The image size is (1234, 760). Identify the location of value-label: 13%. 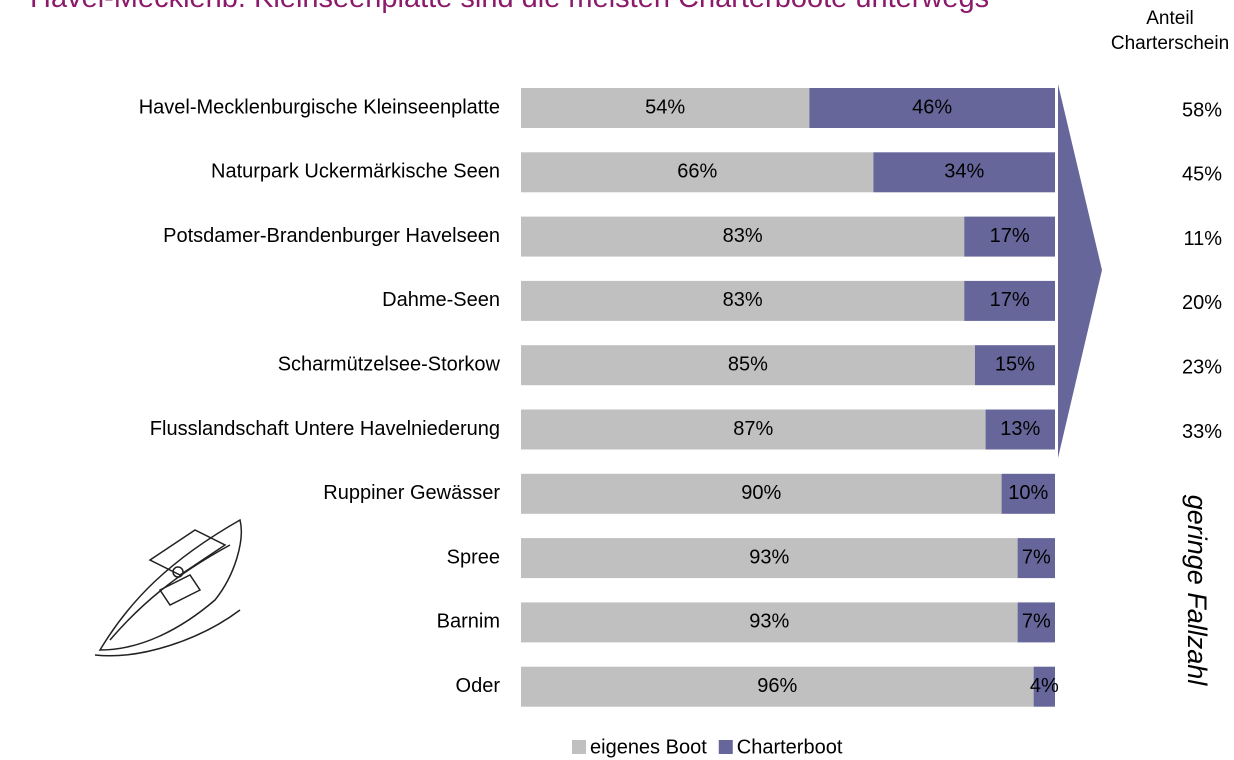
(1020, 429).